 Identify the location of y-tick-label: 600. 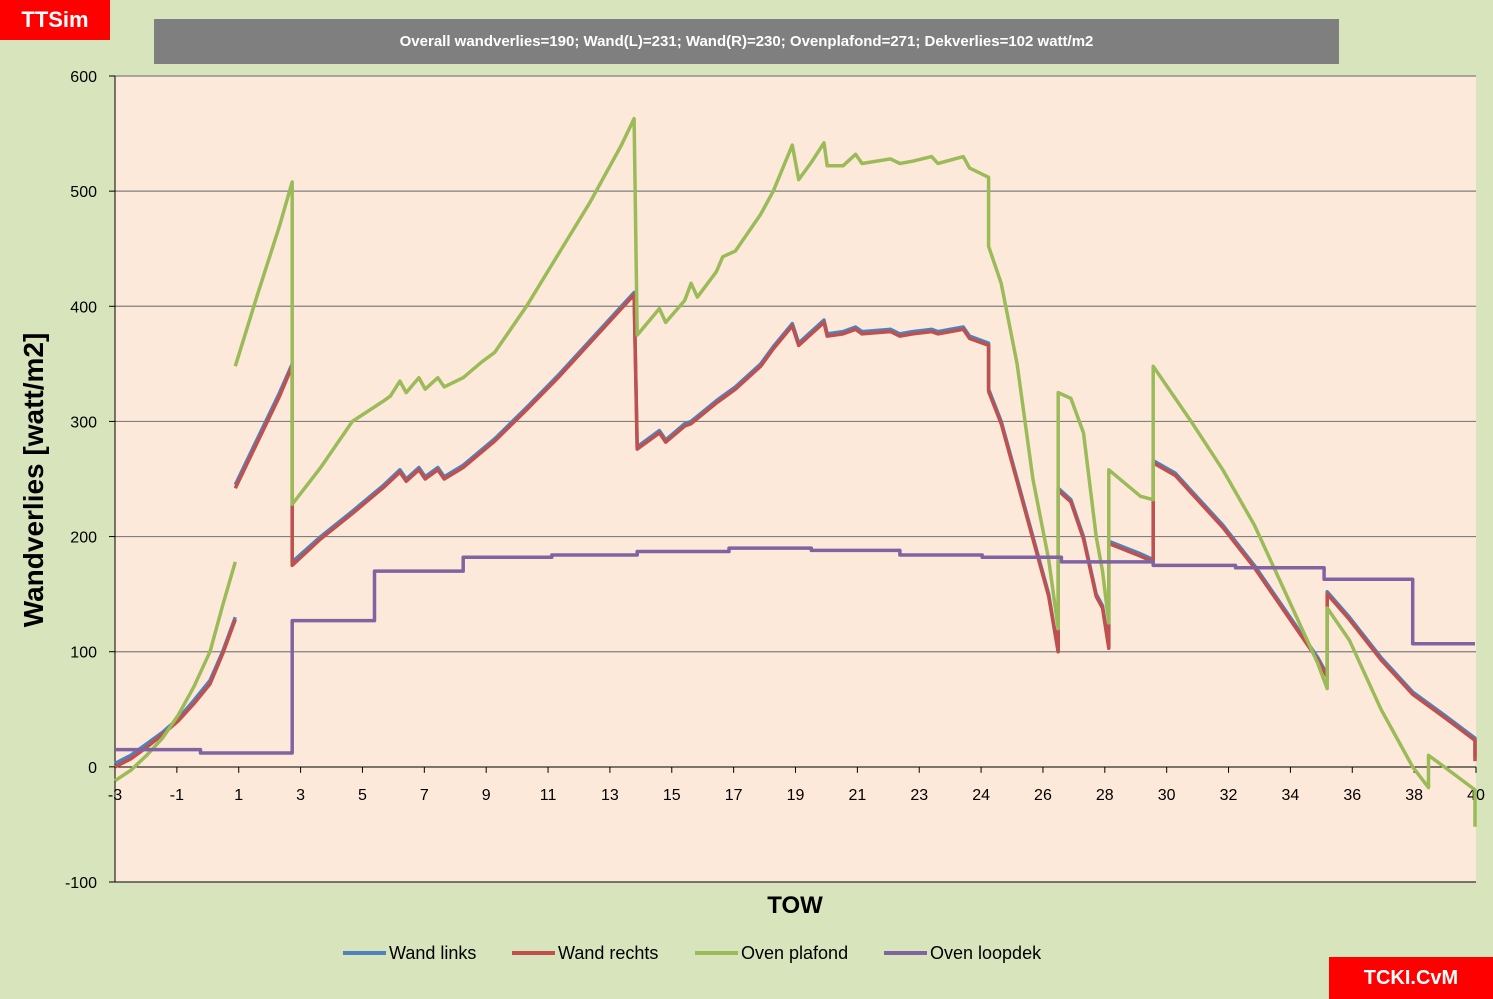
(83, 77).